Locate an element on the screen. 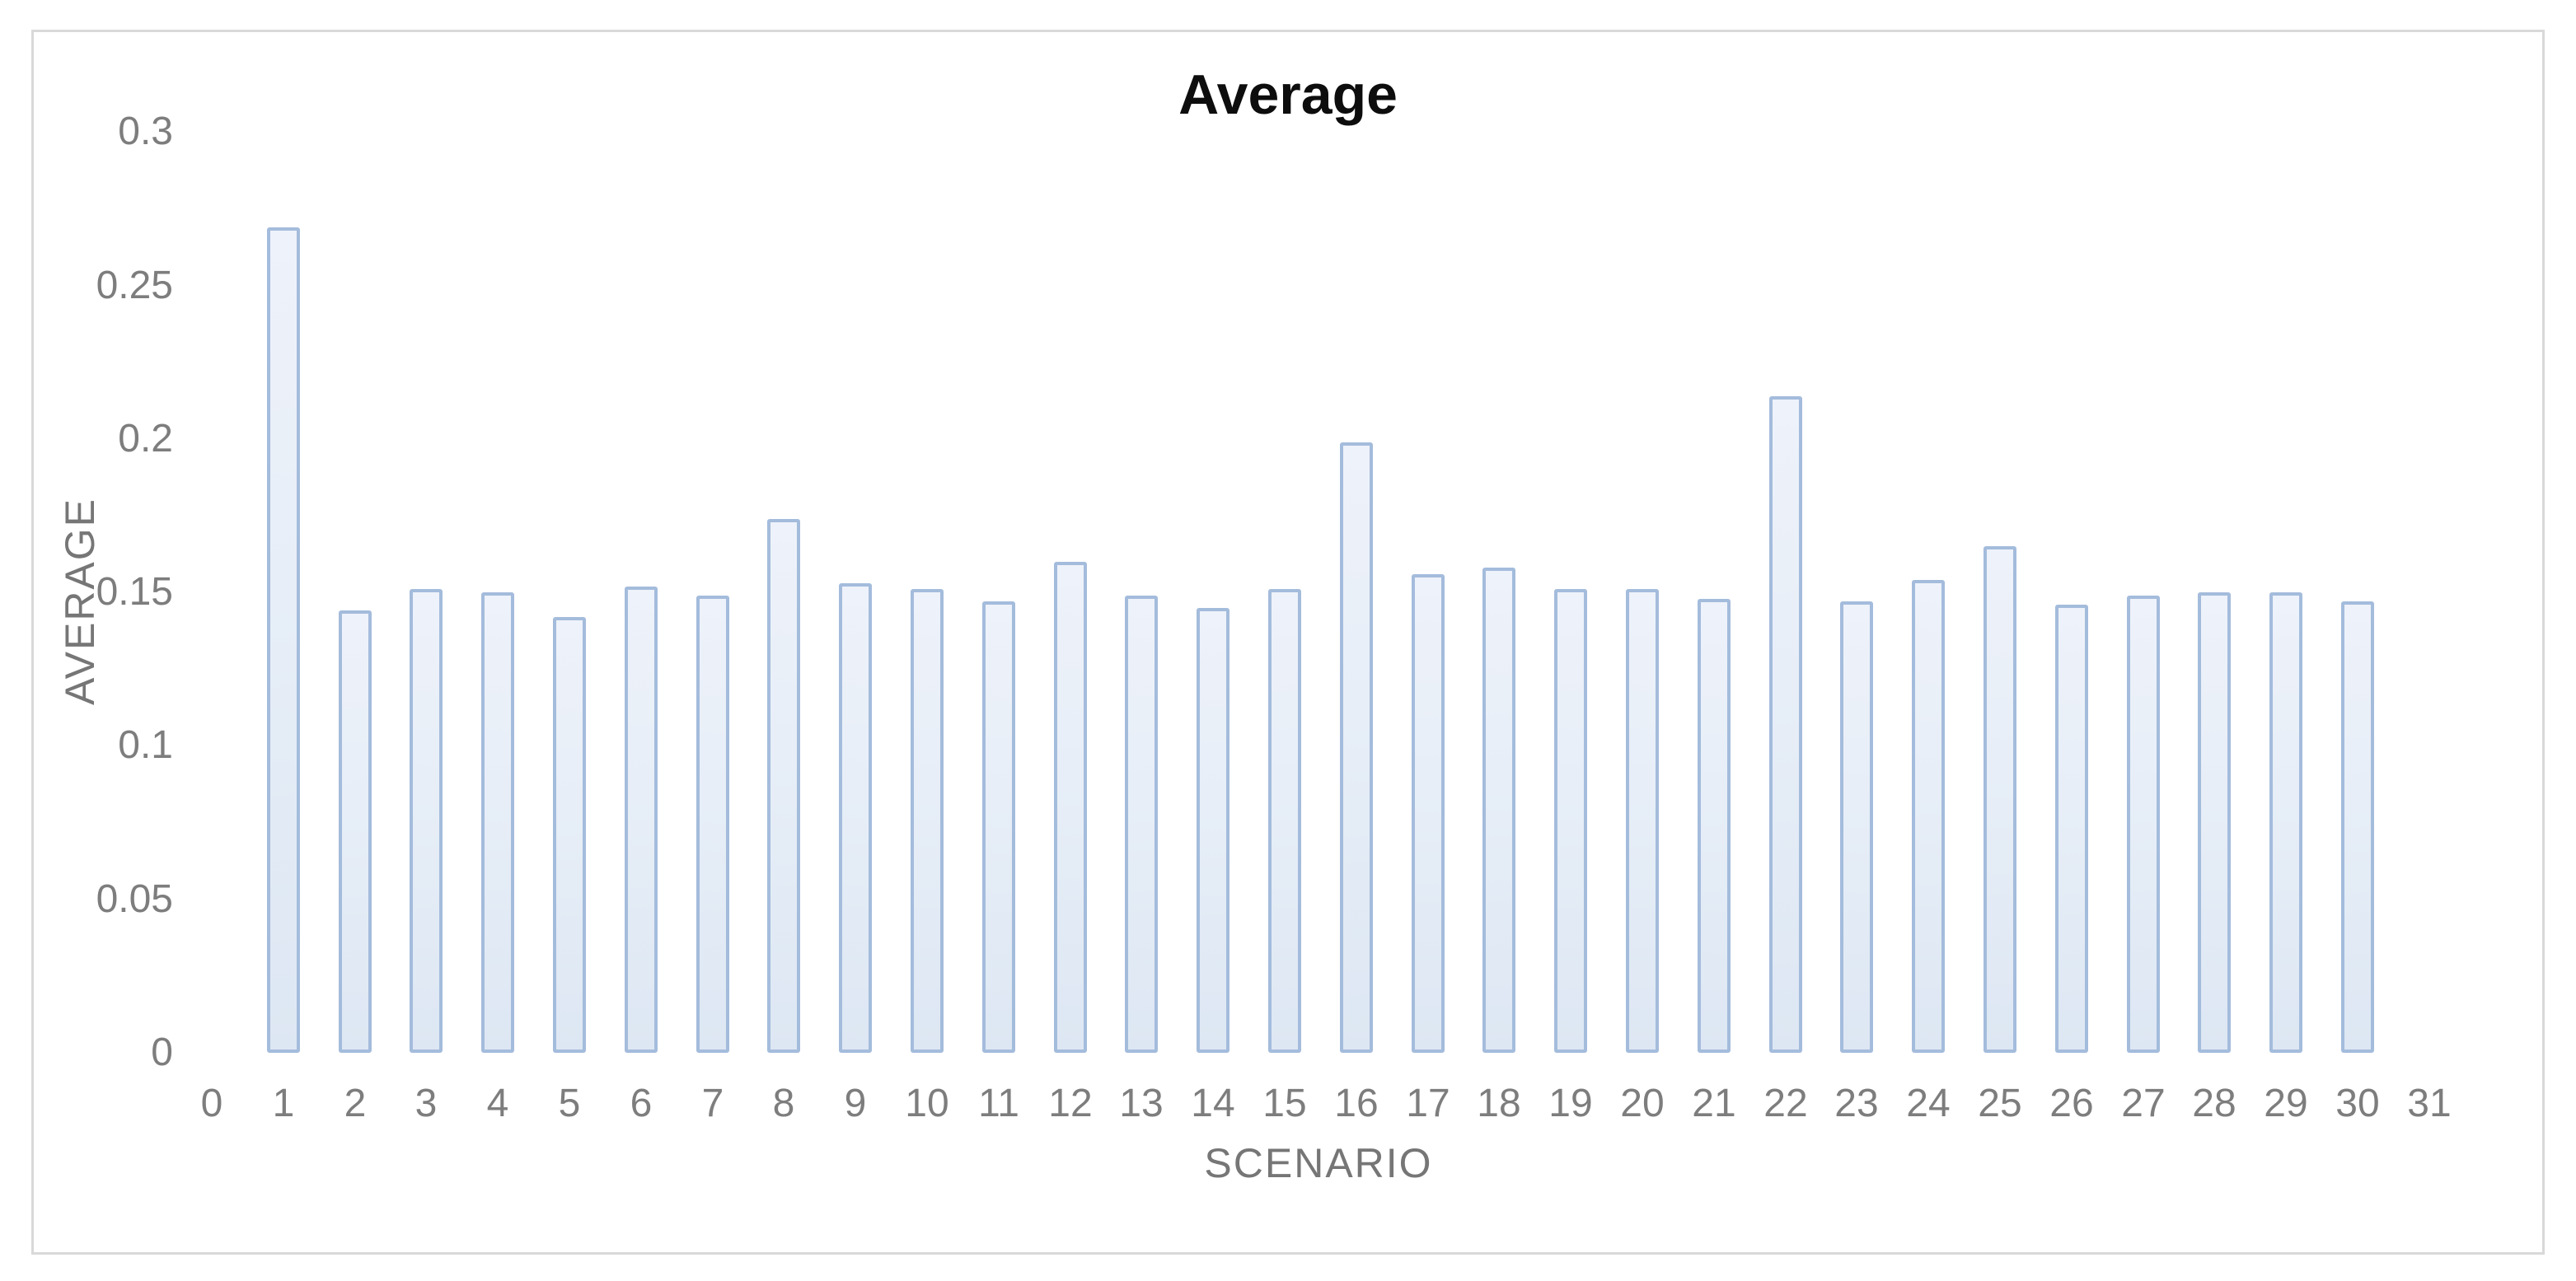 The height and width of the screenshot is (1281, 2576). x-tick-label: 19 is located at coordinates (1570, 1104).